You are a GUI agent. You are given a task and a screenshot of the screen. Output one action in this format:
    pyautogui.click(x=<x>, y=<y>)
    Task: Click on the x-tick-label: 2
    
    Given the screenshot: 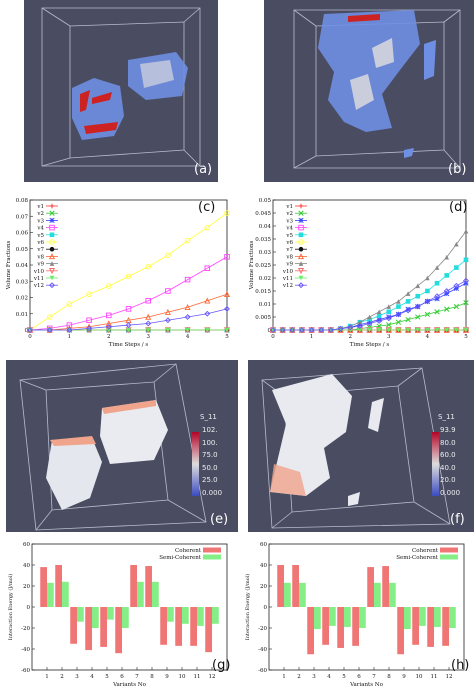 What is the action you would take?
    pyautogui.click(x=109, y=337)
    